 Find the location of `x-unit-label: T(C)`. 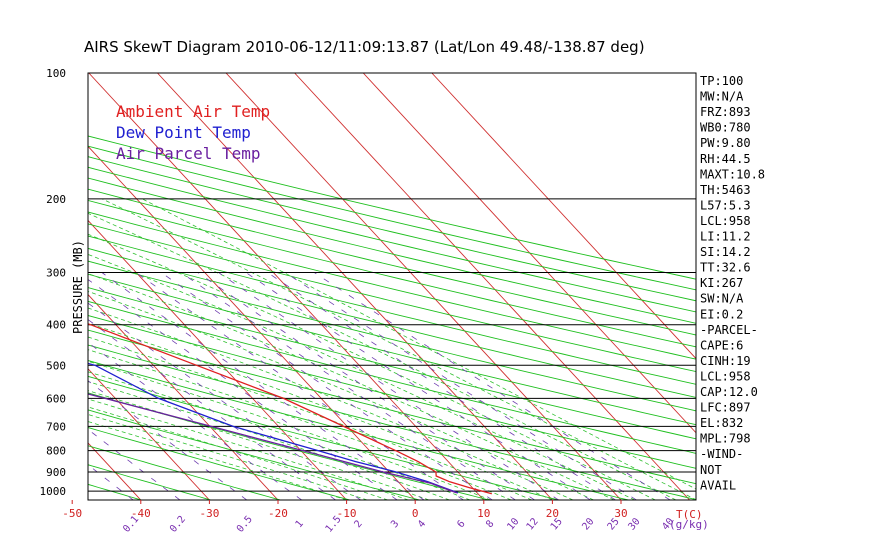

x-unit-label: T(C) is located at coordinates (689, 514).